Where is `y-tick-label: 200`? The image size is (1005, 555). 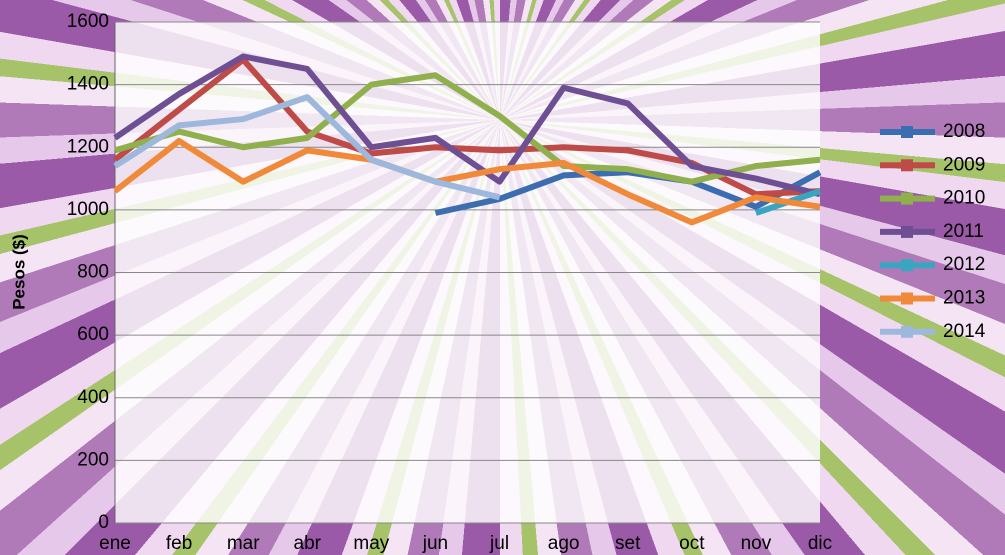
y-tick-label: 200 is located at coordinates (93, 459).